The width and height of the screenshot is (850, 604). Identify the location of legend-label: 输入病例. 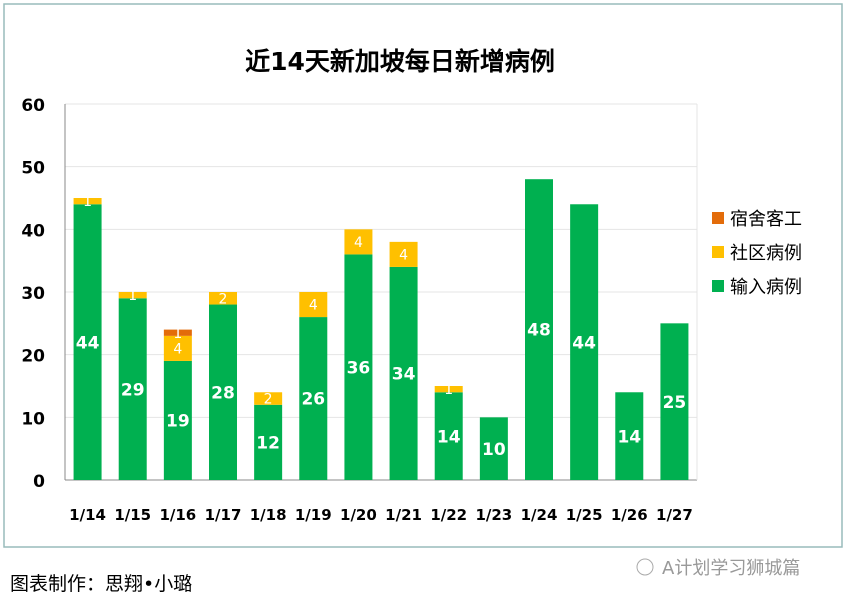
(766, 287).